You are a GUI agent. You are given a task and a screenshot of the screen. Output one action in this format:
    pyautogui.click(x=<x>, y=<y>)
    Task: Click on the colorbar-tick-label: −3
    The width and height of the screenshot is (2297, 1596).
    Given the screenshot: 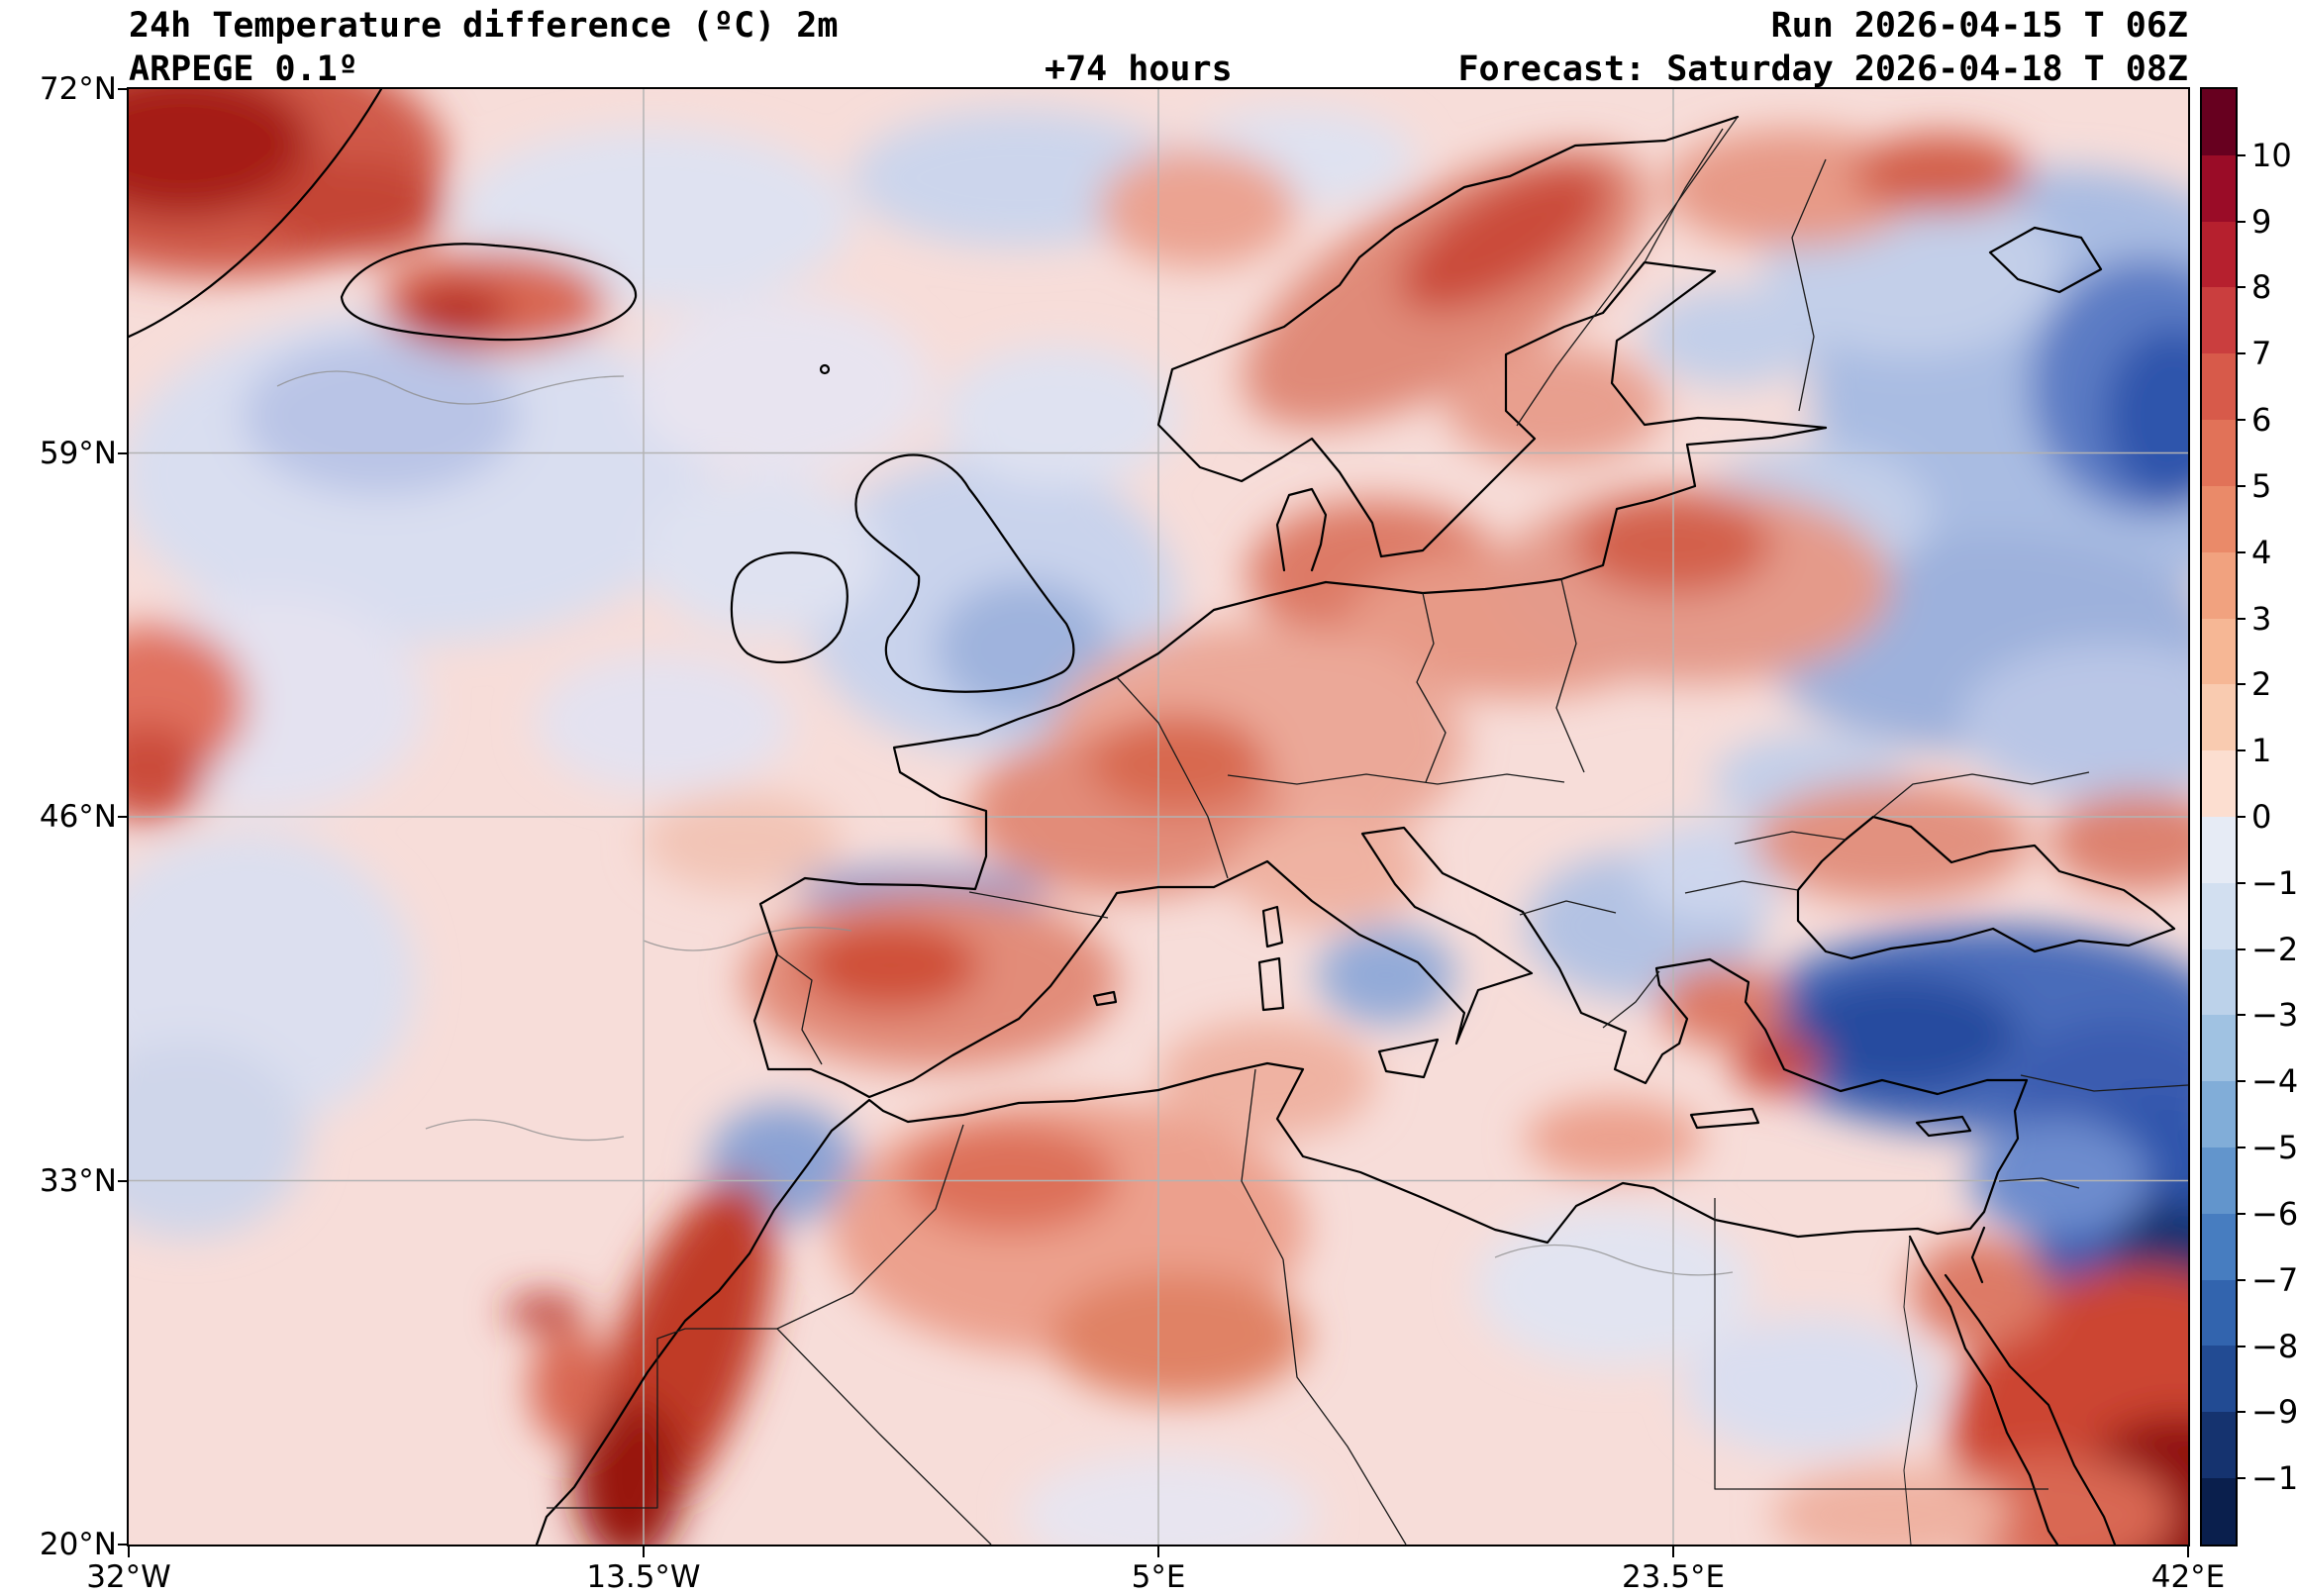 What is the action you would take?
    pyautogui.click(x=2274, y=1016)
    